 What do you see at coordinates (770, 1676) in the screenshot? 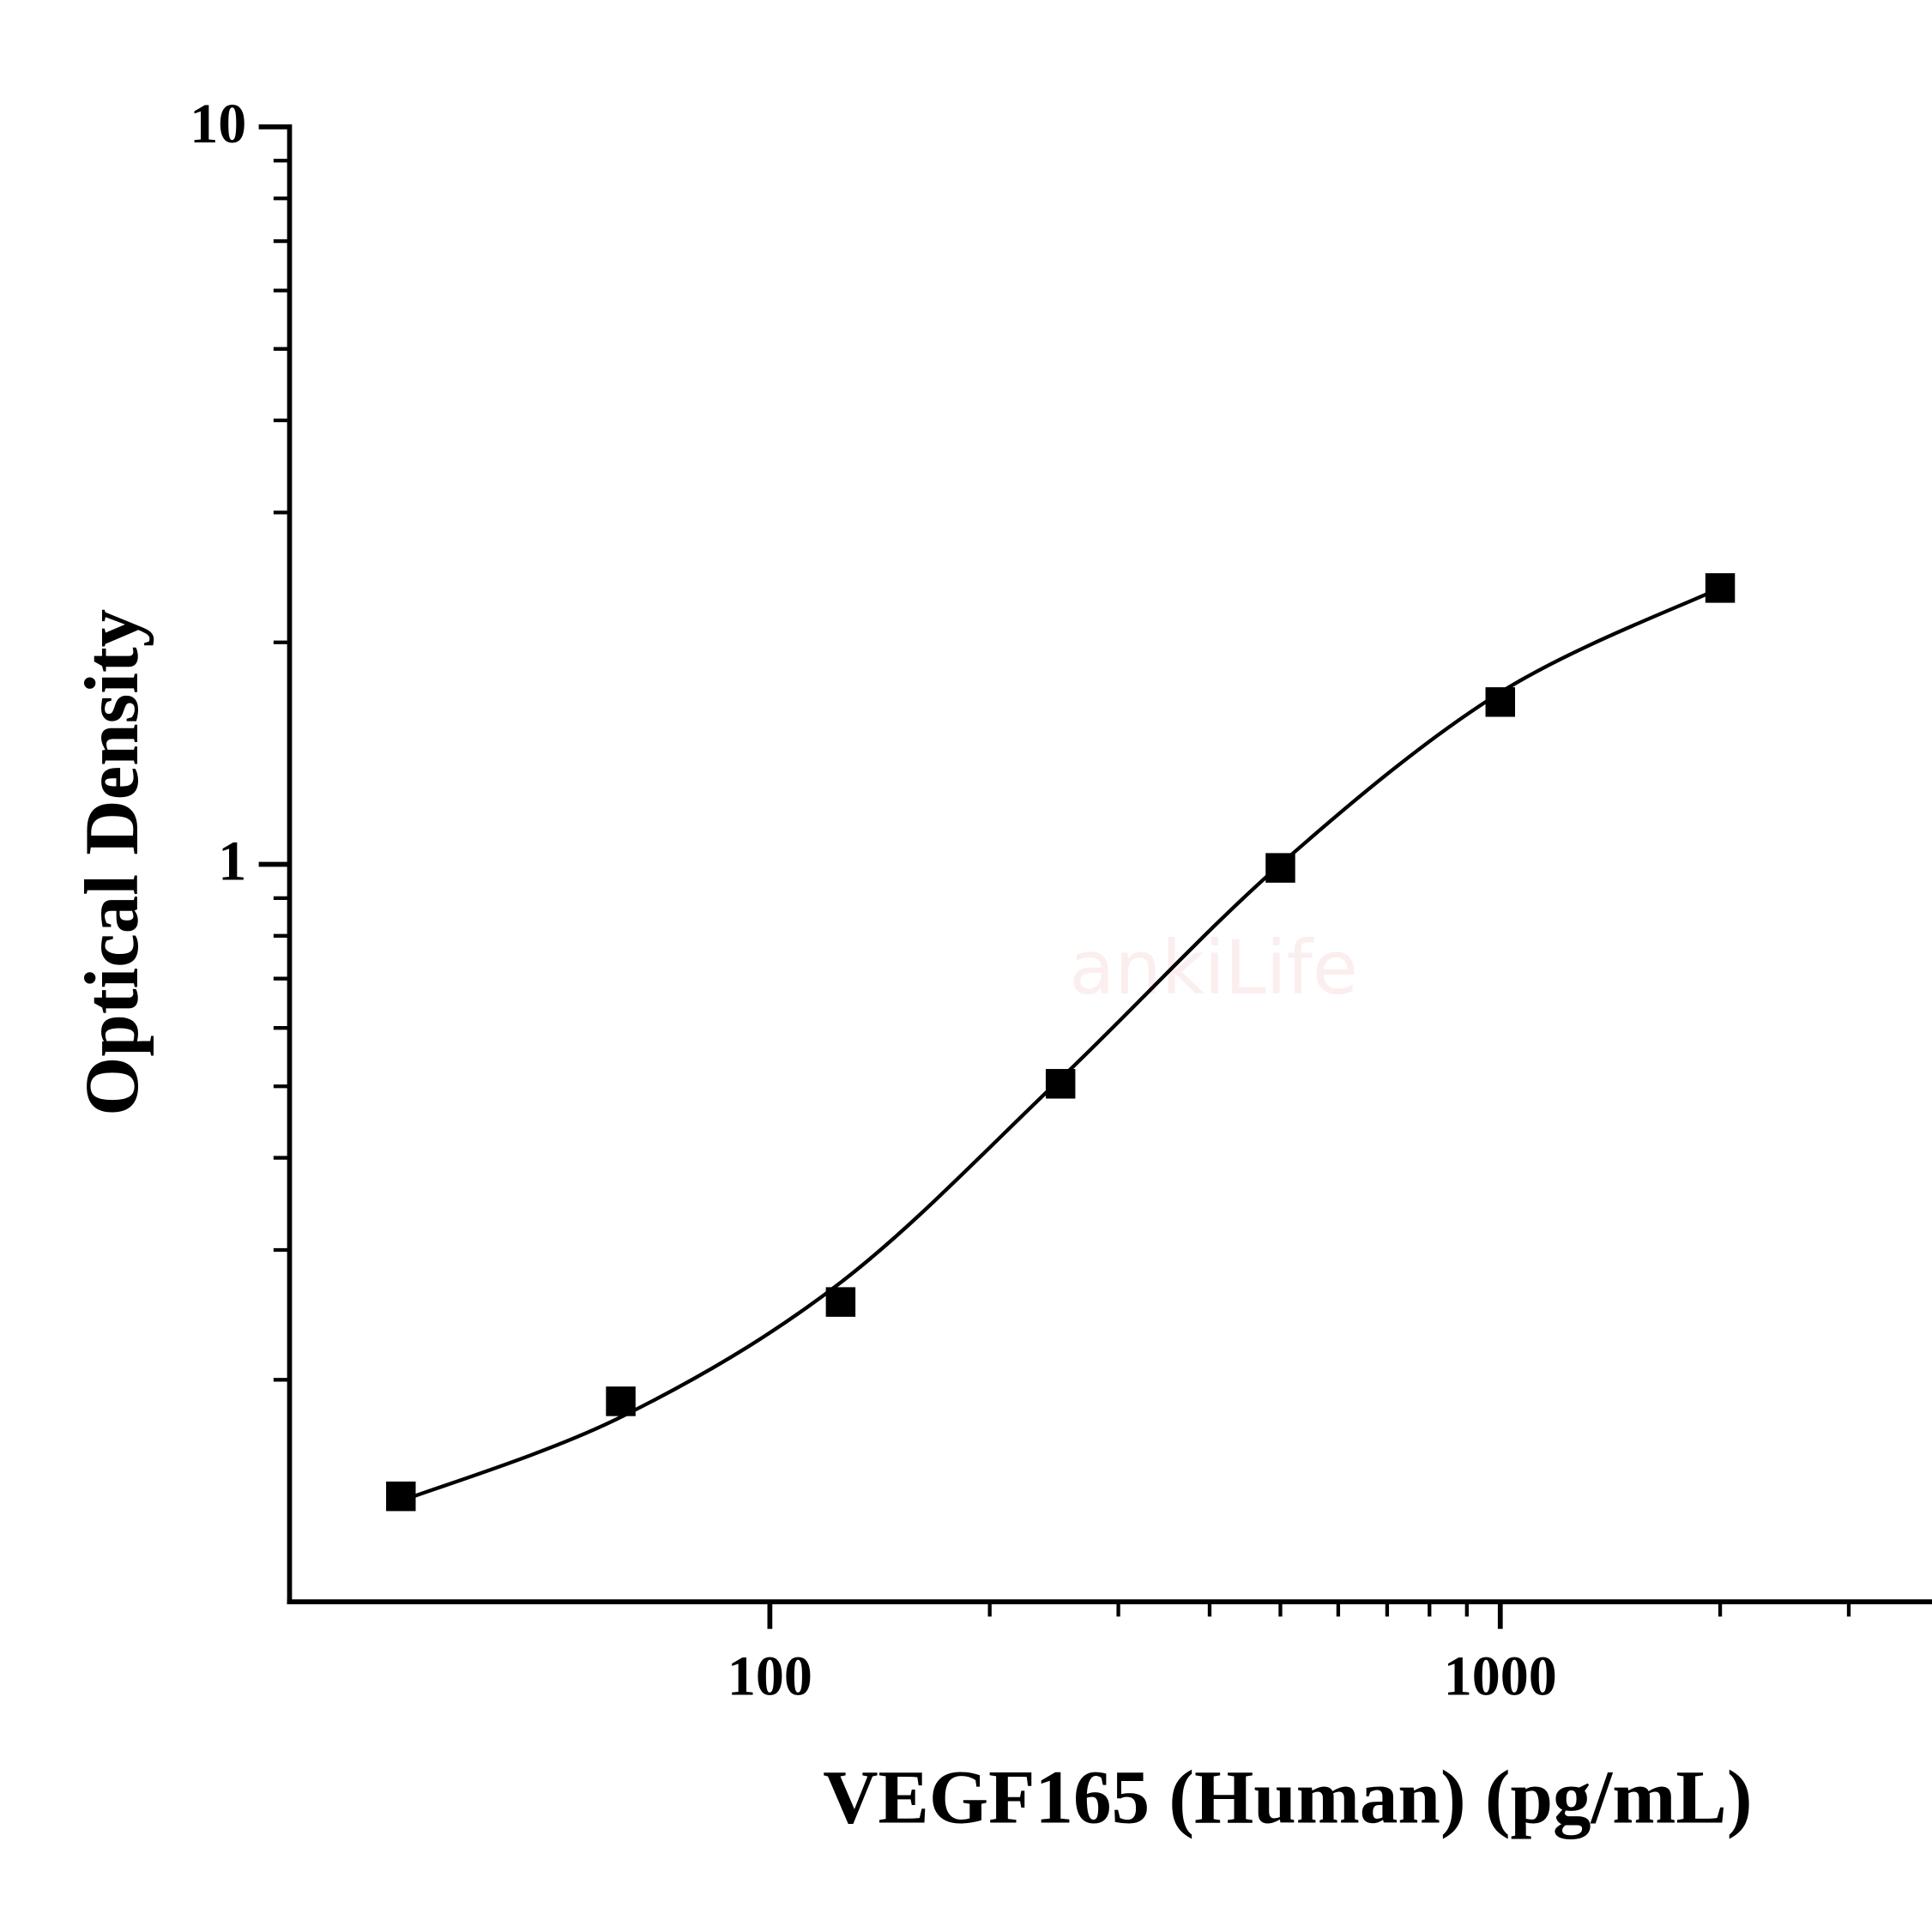
I see `x-tick-label: 100` at bounding box center [770, 1676].